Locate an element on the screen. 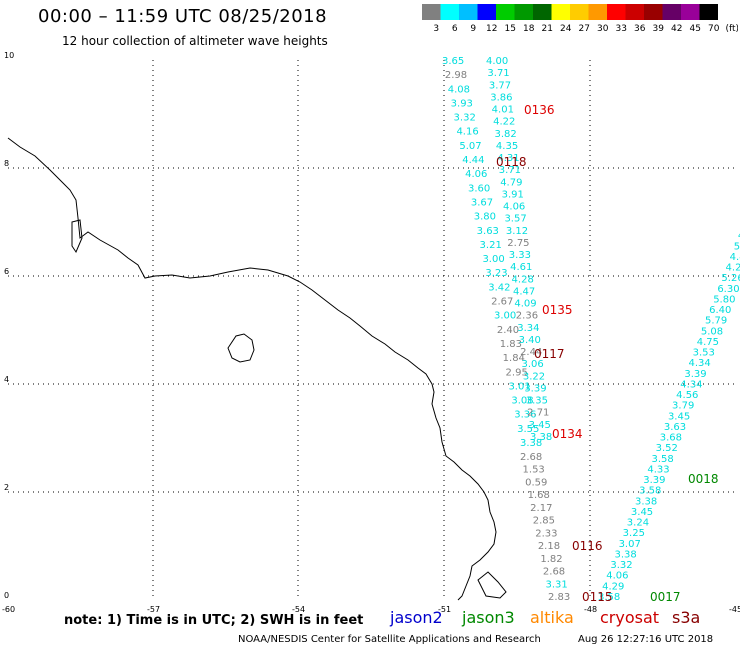 The image size is (740, 650). legend-label: 3 is located at coordinates (436, 29).